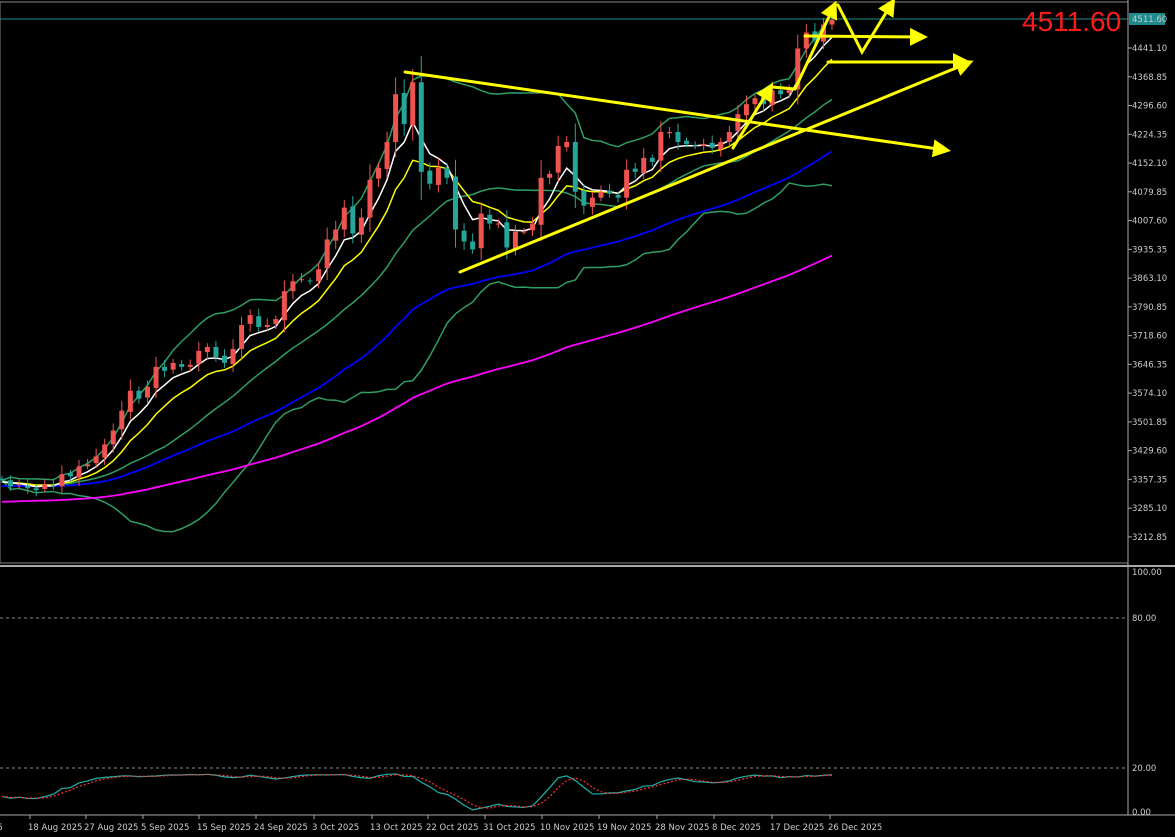 This screenshot has width=1175, height=837. Describe the element at coordinates (452, 828) in the screenshot. I see `date-tick-label: 22 Oct 2025` at that location.